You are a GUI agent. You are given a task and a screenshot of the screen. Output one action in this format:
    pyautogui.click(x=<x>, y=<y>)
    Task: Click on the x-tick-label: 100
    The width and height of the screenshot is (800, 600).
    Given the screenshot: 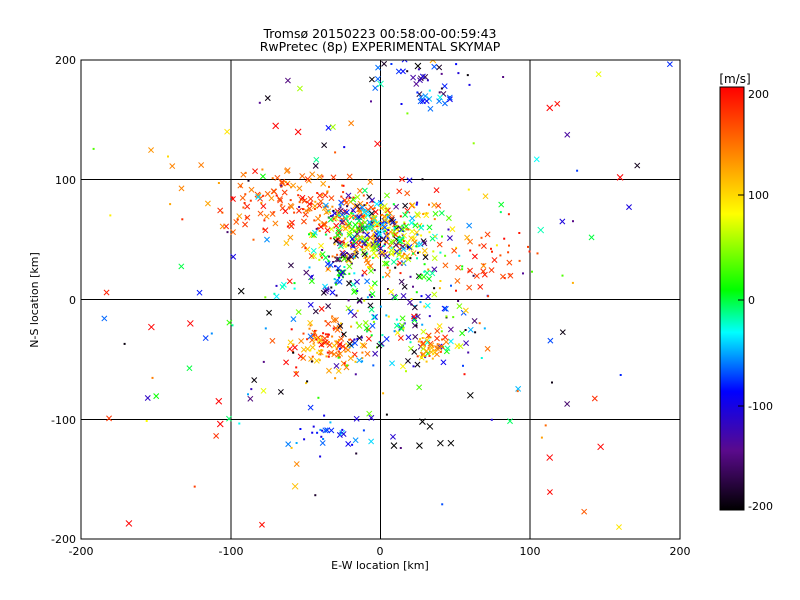 What is the action you would take?
    pyautogui.click(x=530, y=551)
    